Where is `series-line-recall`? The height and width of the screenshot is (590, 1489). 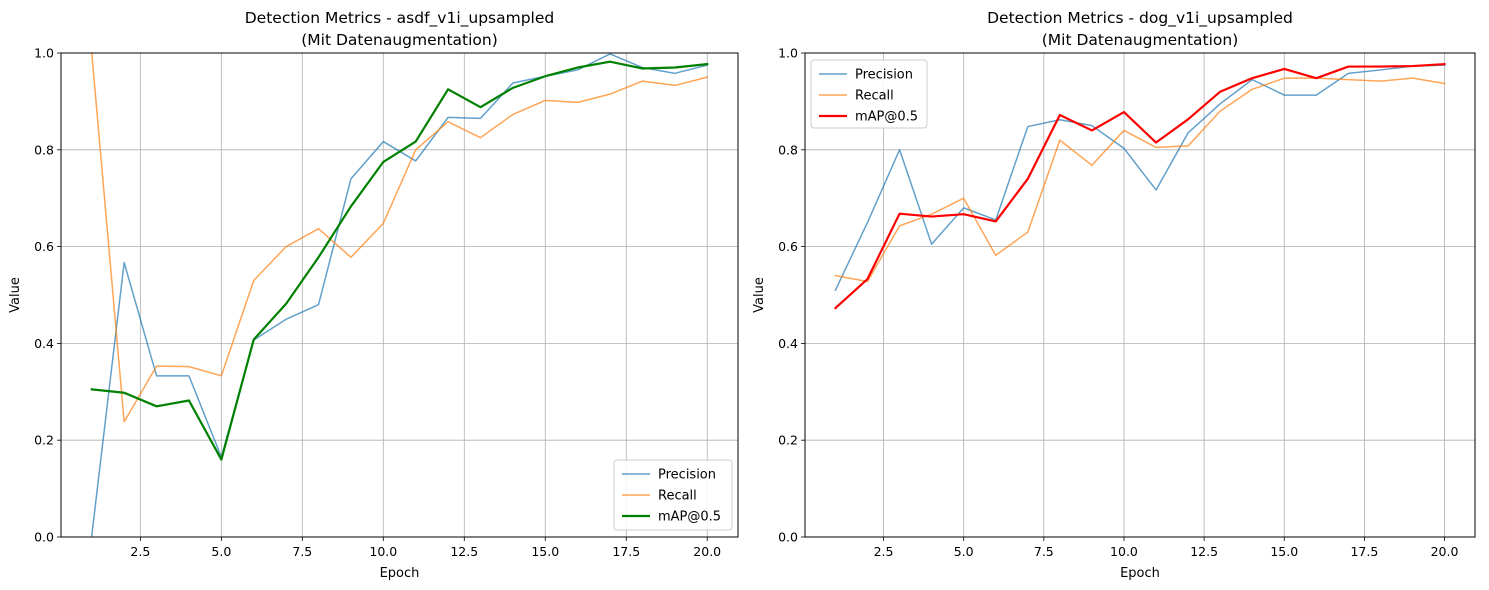 series-line-recall is located at coordinates (1140, 180).